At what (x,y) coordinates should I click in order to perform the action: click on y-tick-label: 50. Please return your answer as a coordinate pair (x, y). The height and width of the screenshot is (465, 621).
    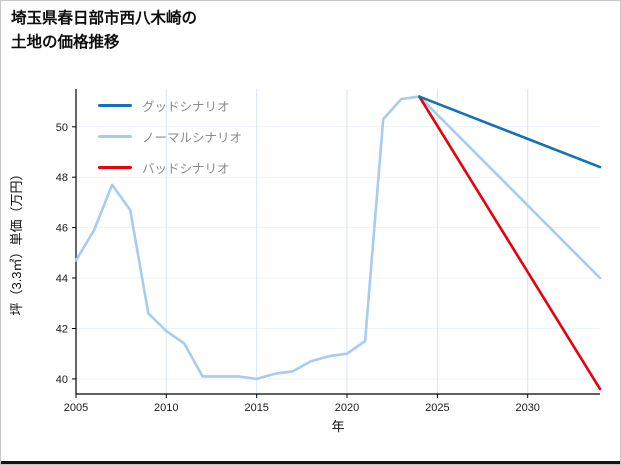
    Looking at the image, I should click on (62, 128).